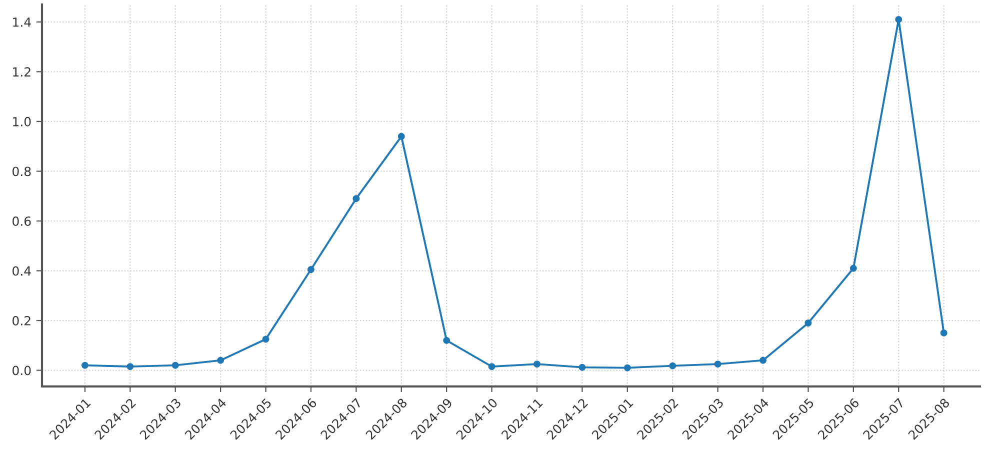  I want to click on y-tick-label: 0.6, so click(21, 221).